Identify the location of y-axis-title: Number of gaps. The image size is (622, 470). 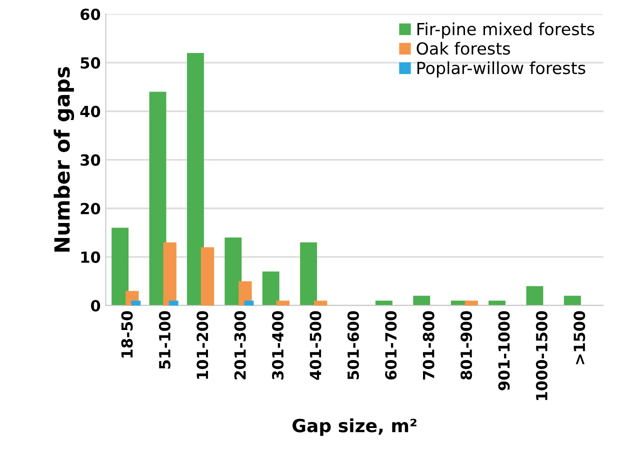
(64, 159).